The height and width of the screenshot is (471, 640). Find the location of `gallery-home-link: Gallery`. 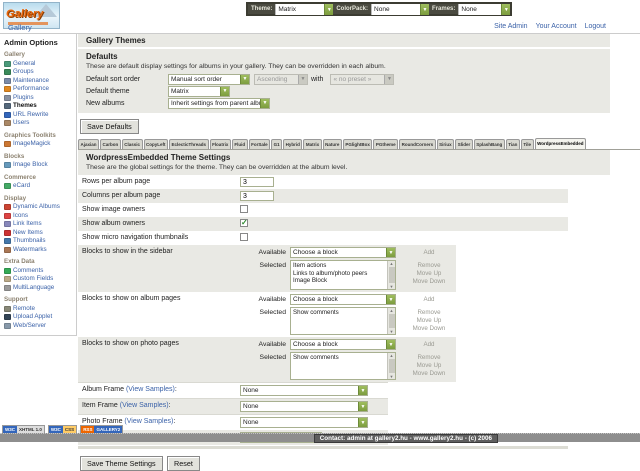

gallery-home-link: Gallery is located at coordinates (20, 27).